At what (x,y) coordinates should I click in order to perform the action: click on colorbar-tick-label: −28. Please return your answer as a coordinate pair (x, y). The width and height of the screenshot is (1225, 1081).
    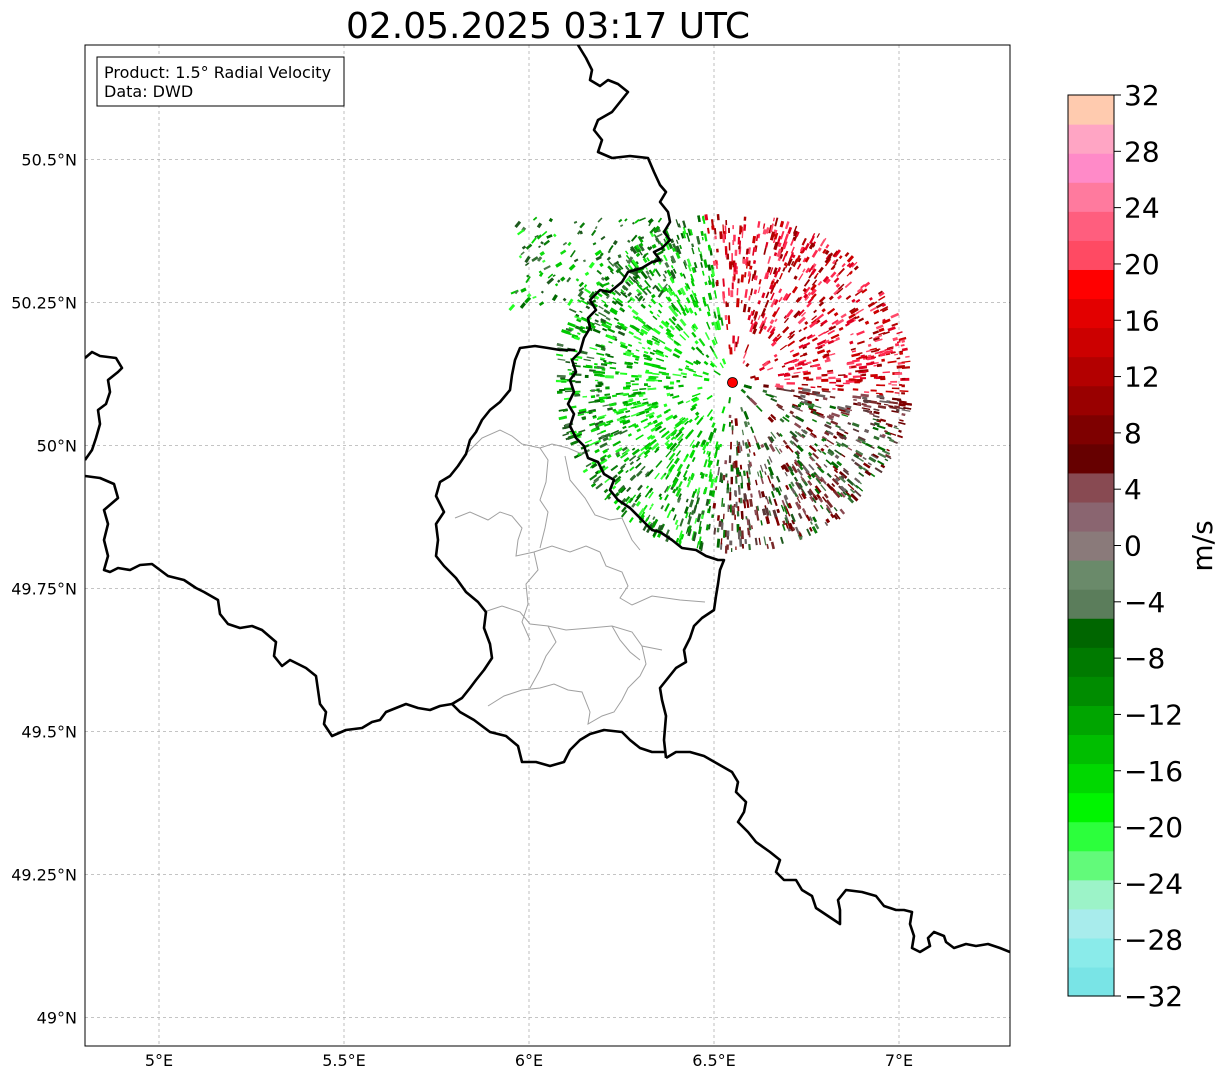
    Looking at the image, I should click on (1153, 940).